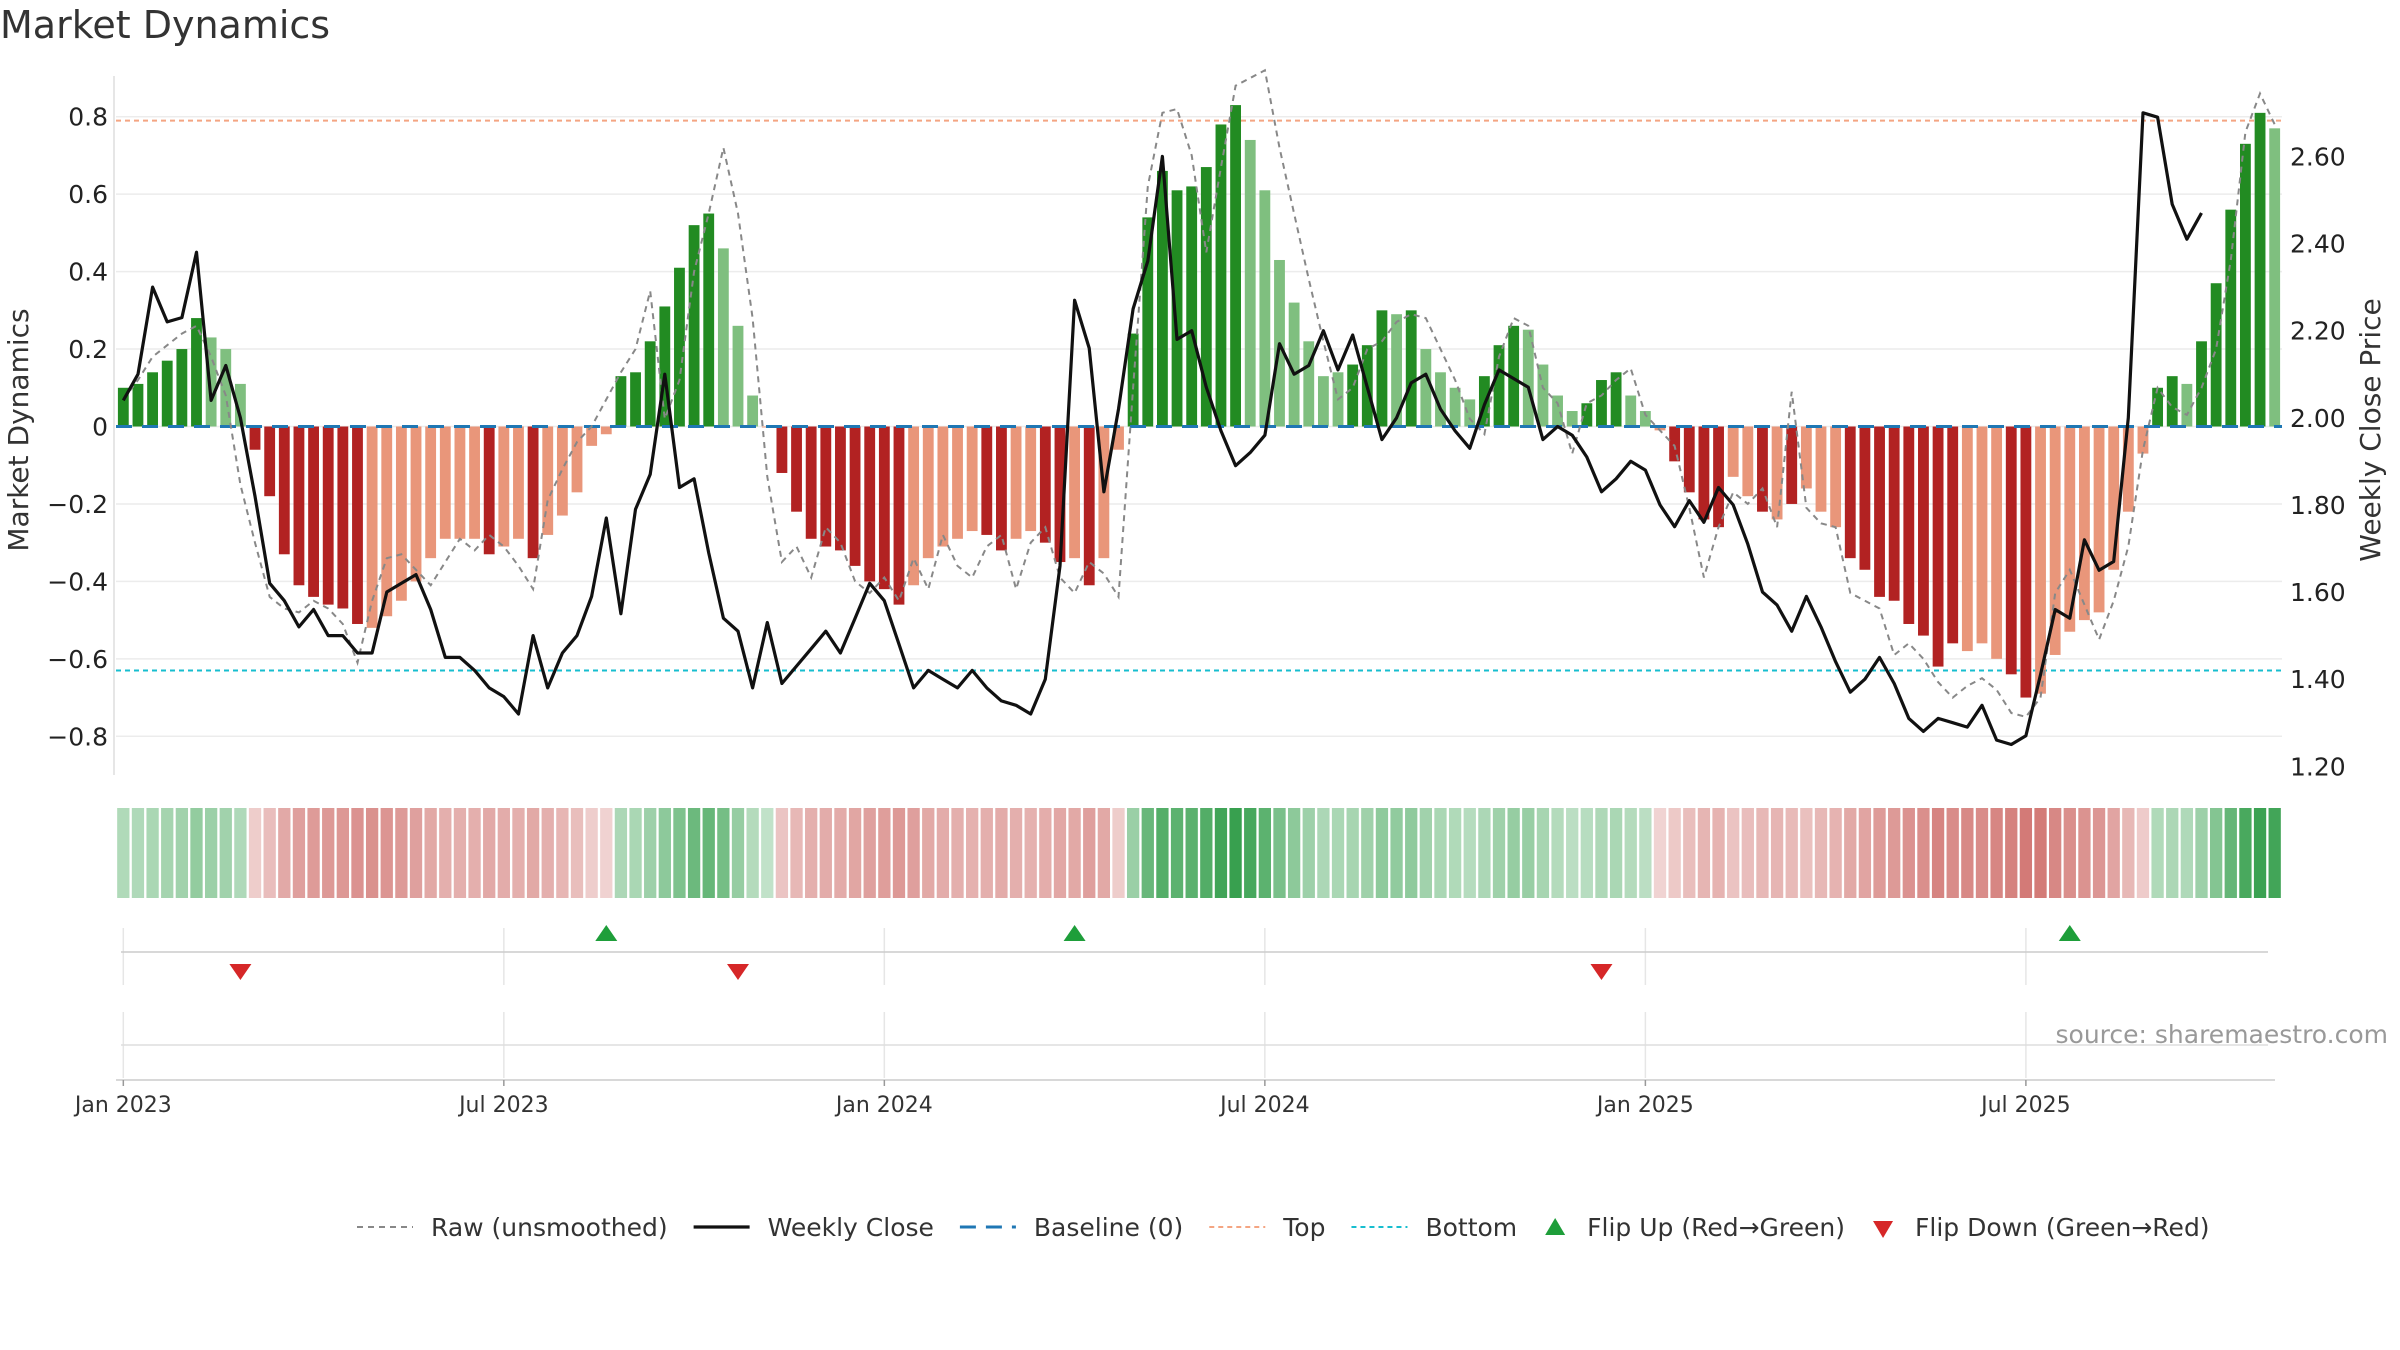  Describe the element at coordinates (1267, 1227) in the screenshot. I see `legend-entry: Top` at that location.